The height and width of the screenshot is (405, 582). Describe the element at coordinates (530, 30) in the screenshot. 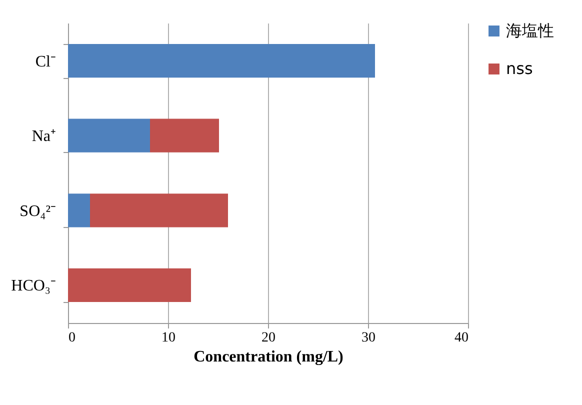

I see `legend-label: 海塩性` at that location.